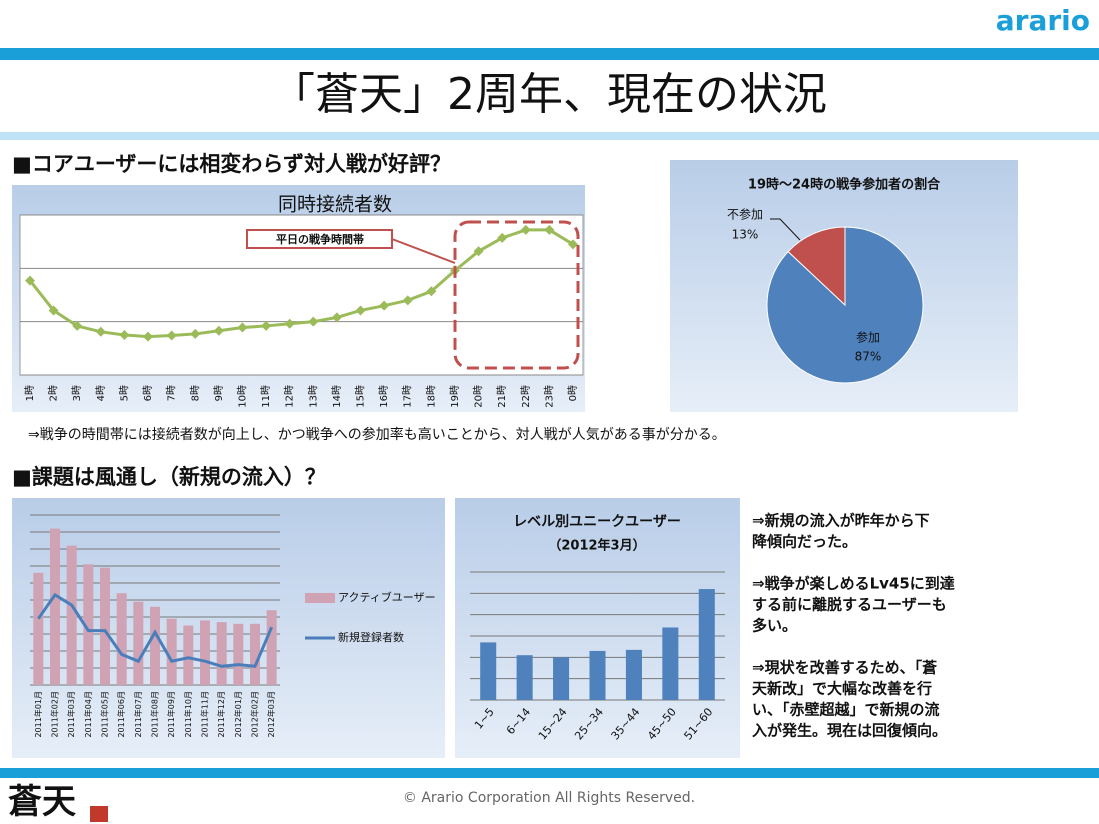 The width and height of the screenshot is (1099, 824). Describe the element at coordinates (242, 396) in the screenshot. I see `x-tick-label: 10時` at that location.